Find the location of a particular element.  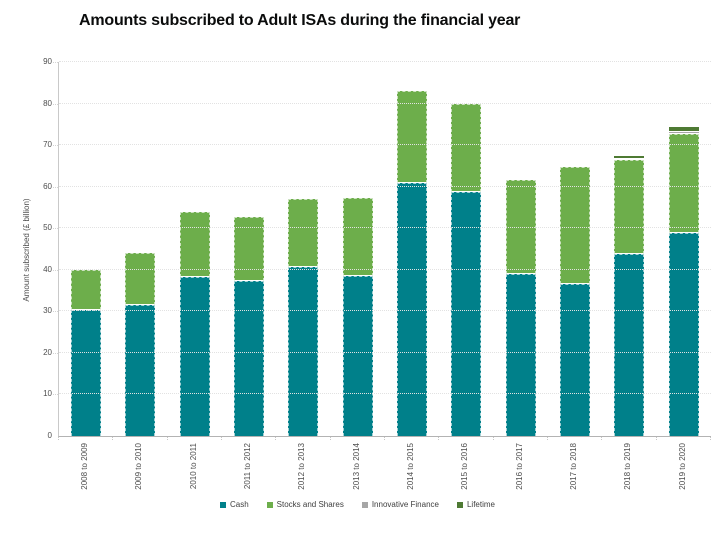

bar-2010-to-2011 is located at coordinates (194, 324).